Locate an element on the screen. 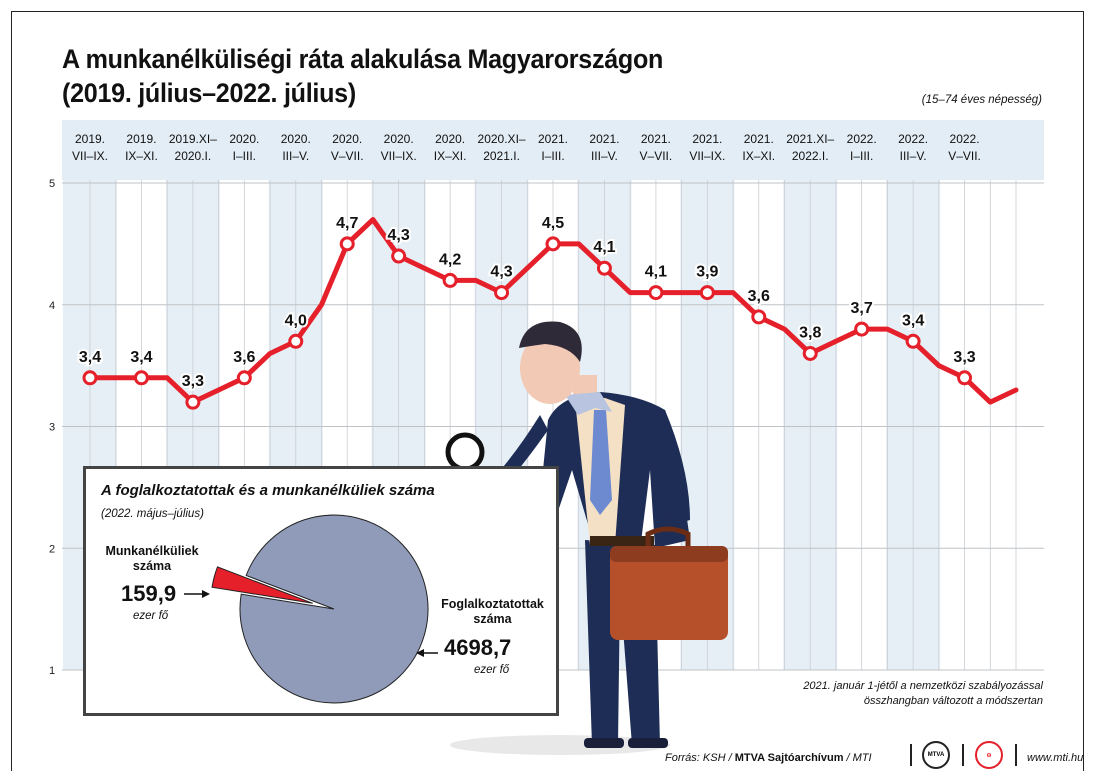 The image size is (1100, 781). source-suffix: / MTI is located at coordinates (857, 758).